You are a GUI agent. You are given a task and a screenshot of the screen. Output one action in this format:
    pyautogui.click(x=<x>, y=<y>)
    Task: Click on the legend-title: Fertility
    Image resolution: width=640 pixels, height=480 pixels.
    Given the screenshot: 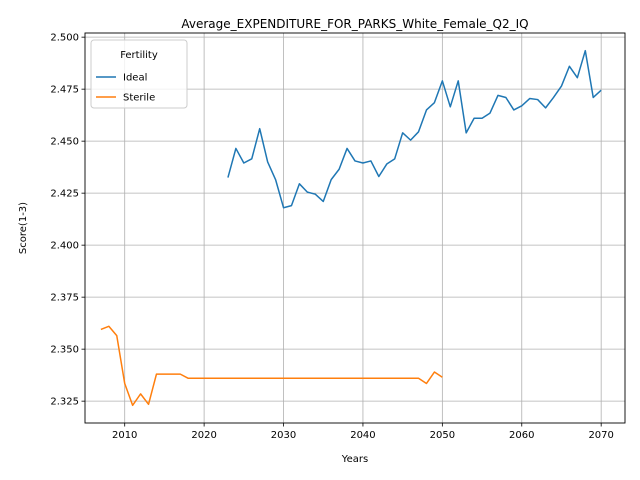 What is the action you would take?
    pyautogui.click(x=139, y=55)
    